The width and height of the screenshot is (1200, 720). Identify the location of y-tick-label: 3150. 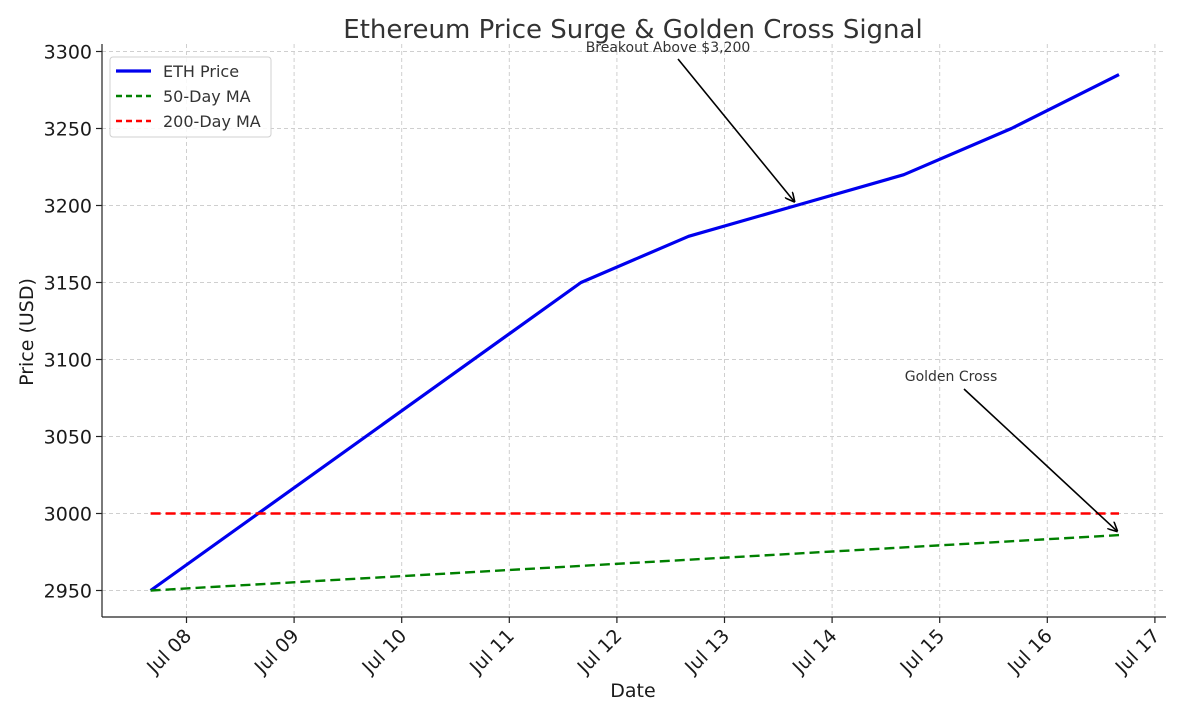
(68, 284).